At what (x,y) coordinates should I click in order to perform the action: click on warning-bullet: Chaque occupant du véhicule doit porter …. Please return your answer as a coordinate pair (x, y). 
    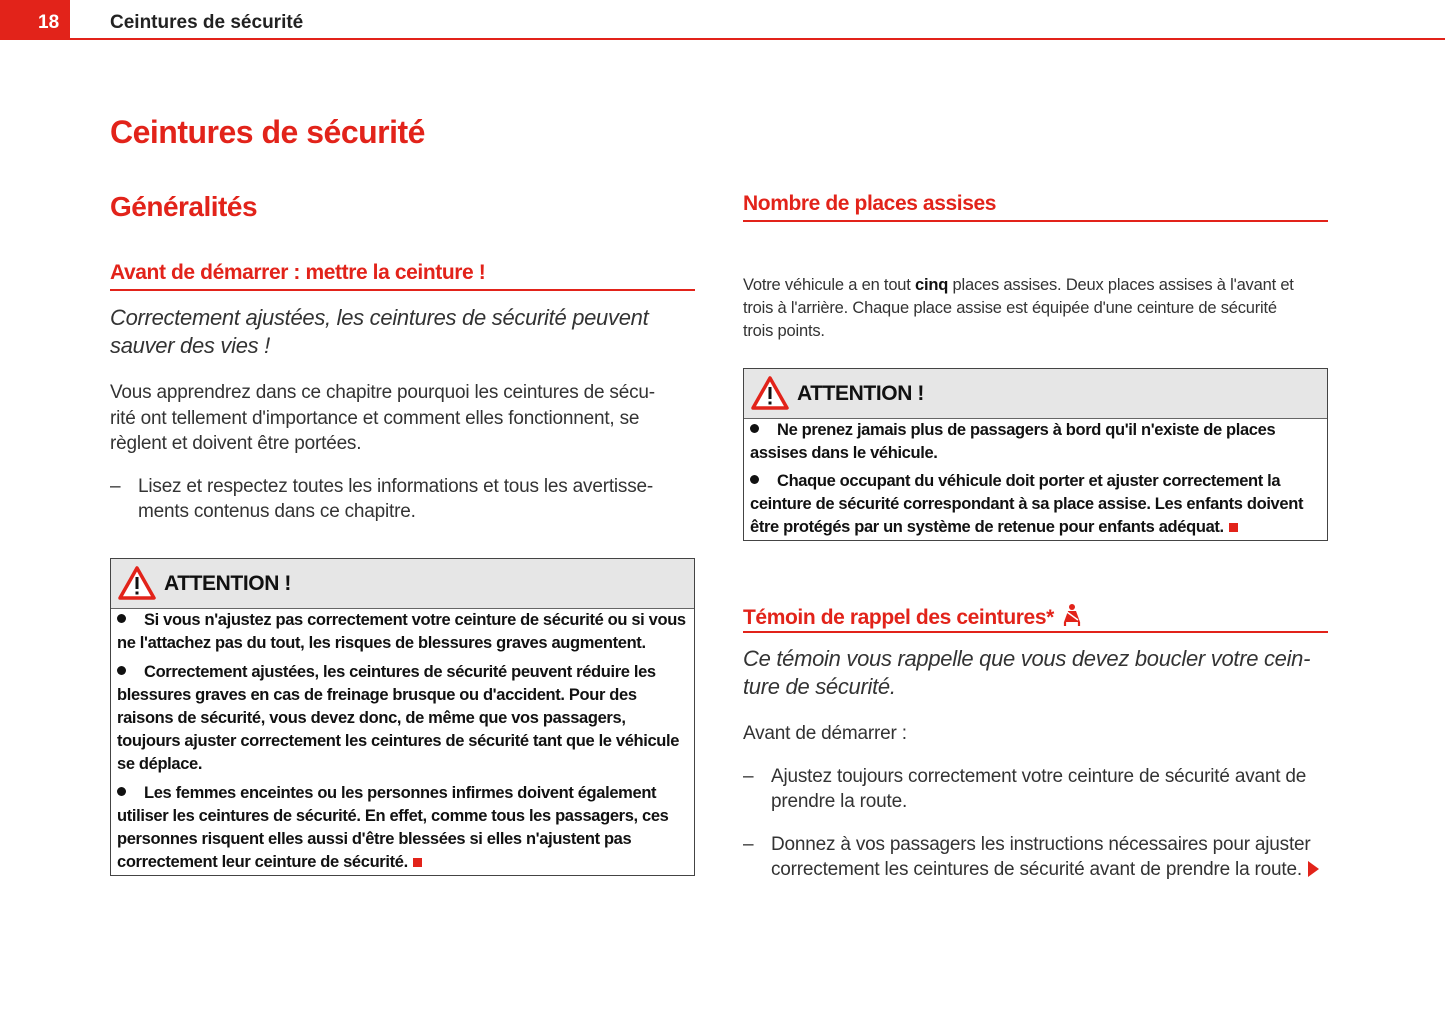
    Looking at the image, I should click on (1027, 504).